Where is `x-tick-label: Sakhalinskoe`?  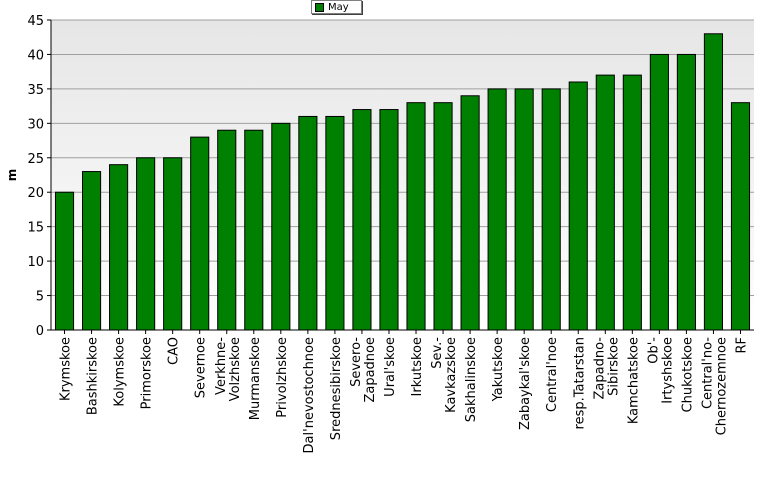 x-tick-label: Sakhalinskoe is located at coordinates (471, 379).